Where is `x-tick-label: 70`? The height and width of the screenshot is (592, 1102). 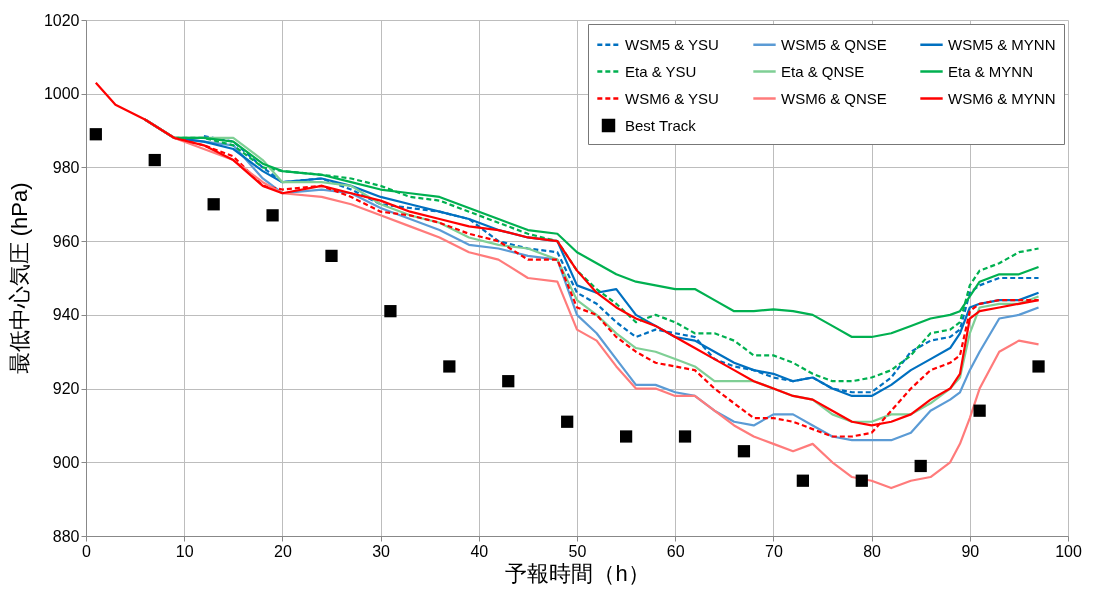 x-tick-label: 70 is located at coordinates (774, 551).